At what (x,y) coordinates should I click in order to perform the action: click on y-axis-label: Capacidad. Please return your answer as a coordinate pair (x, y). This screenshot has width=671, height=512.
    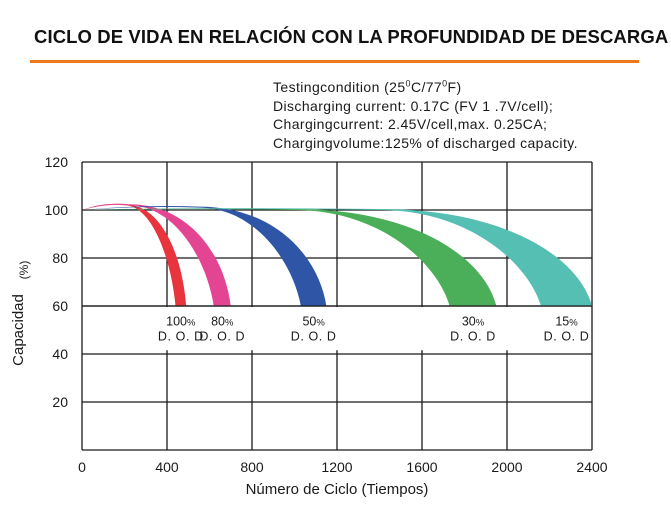
    Looking at the image, I should click on (18, 330).